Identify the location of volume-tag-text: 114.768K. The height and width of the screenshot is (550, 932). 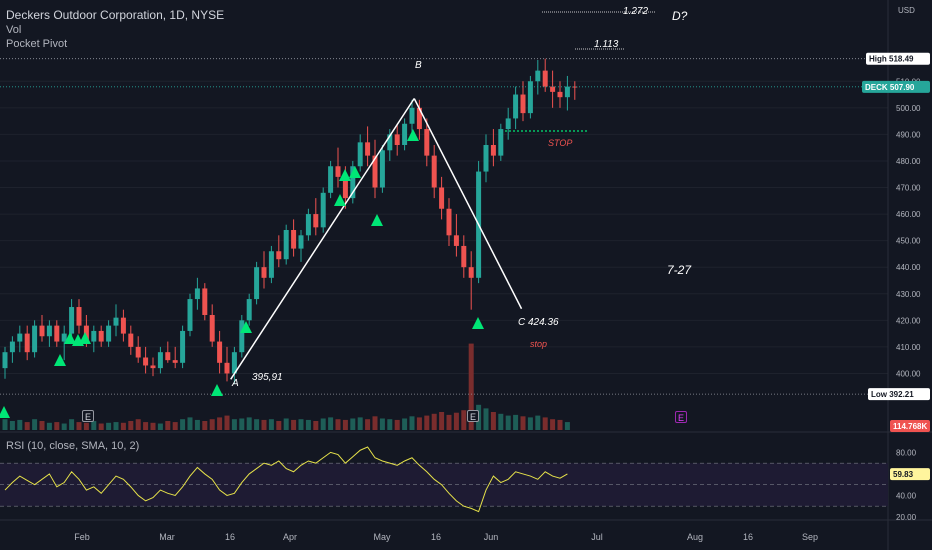
(910, 426).